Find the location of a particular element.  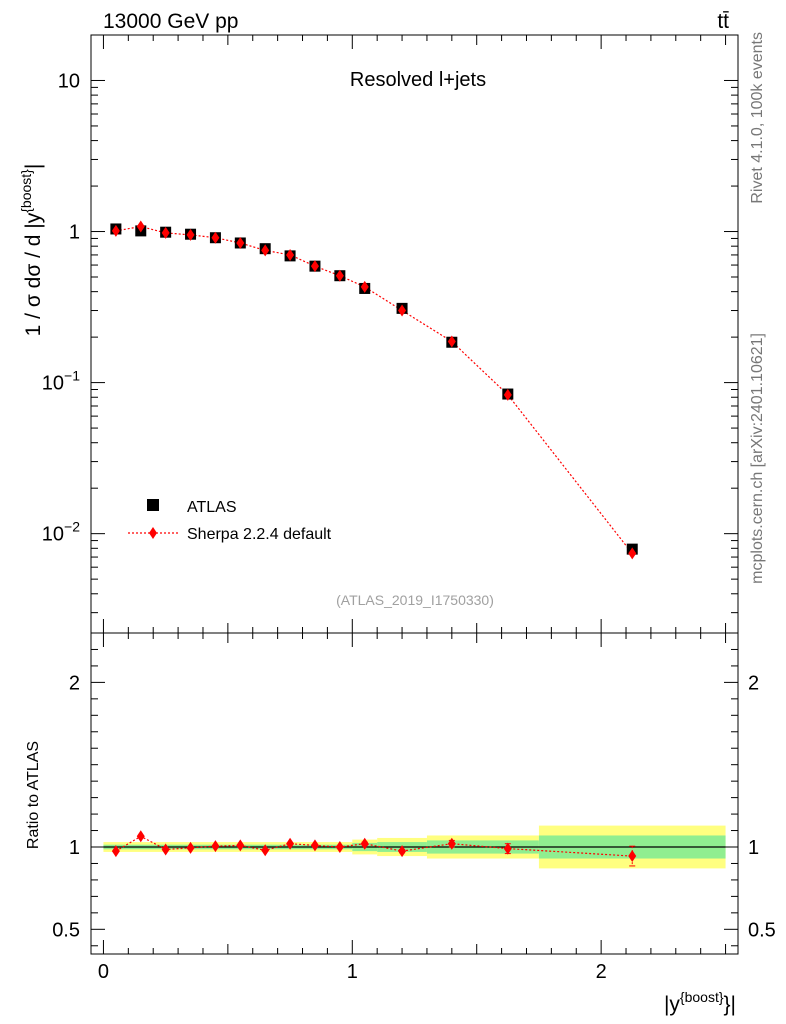

main-y-tick-labels: 10⁻² 10⁻¹ 1 10 is located at coordinates (61, 307).